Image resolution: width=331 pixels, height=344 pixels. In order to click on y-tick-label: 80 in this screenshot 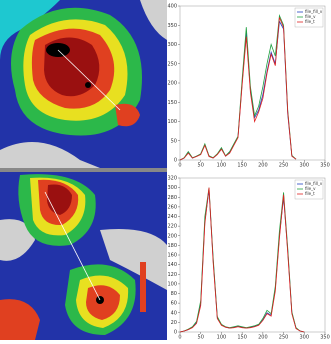, I will do `click(174, 294)`.